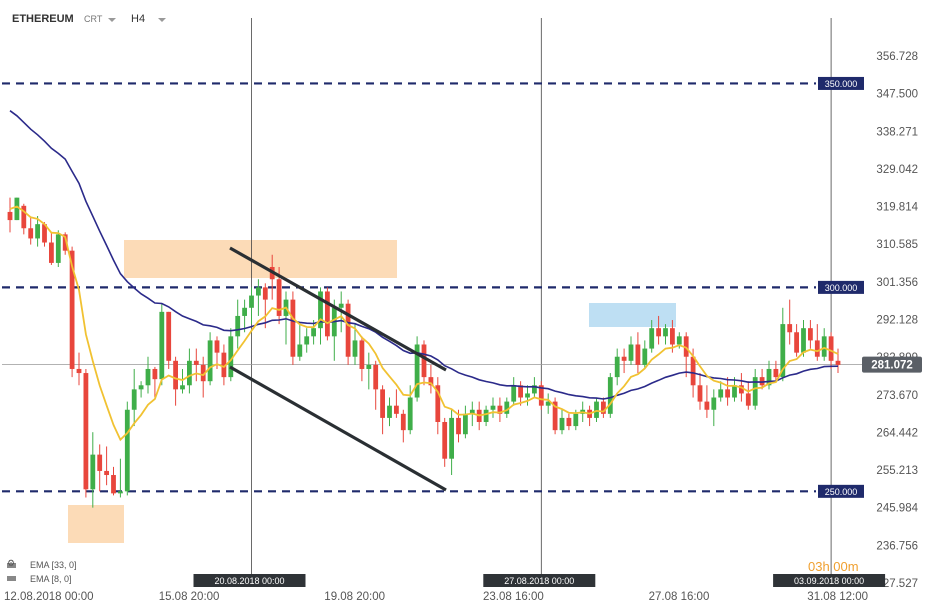 The height and width of the screenshot is (613, 934). What do you see at coordinates (11, 563) in the screenshot?
I see `legend-settings-icon: ⚙` at bounding box center [11, 563].